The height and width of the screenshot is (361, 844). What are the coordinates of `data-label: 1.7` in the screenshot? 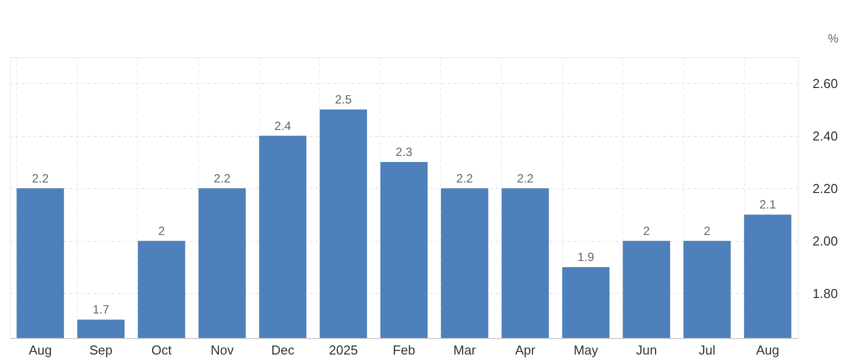 It's located at (101, 309).